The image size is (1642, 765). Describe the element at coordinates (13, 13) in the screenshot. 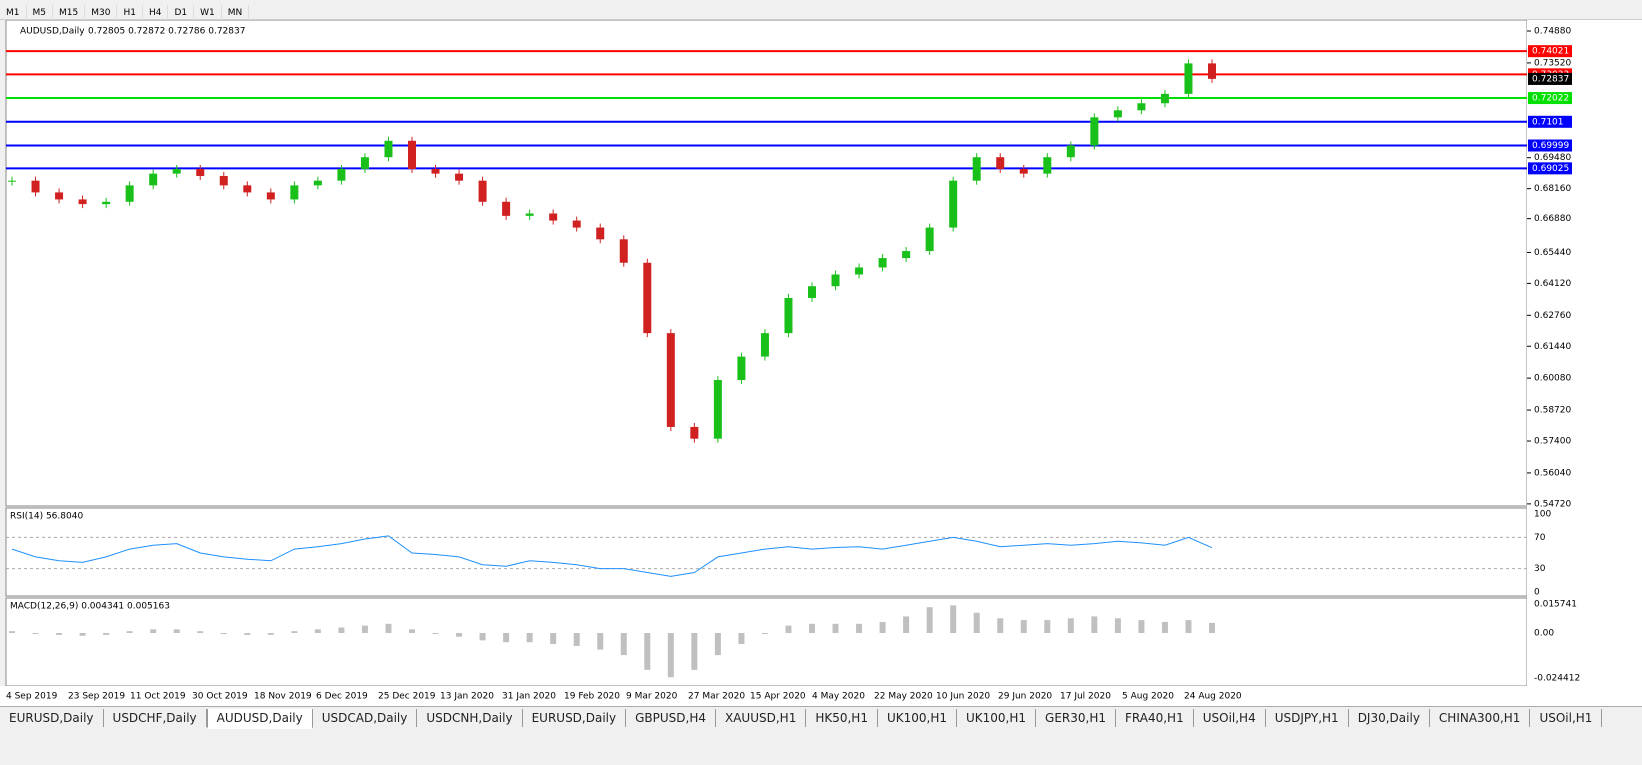

I see `timeframe-button: M1` at that location.